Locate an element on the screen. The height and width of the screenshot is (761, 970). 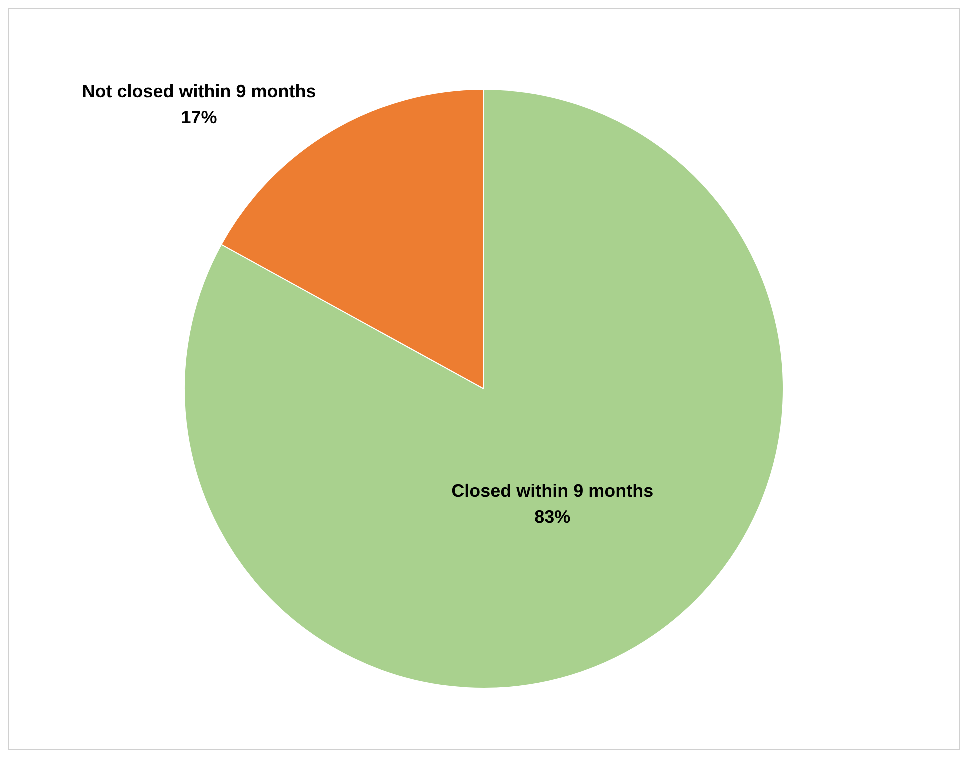
slice-label: Closed within 9 months is located at coordinates (553, 490).